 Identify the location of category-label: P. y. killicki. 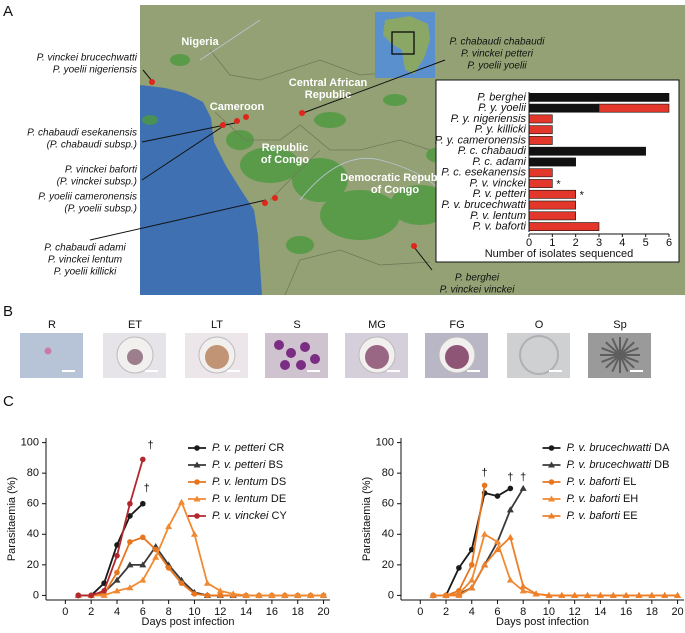
(500, 130).